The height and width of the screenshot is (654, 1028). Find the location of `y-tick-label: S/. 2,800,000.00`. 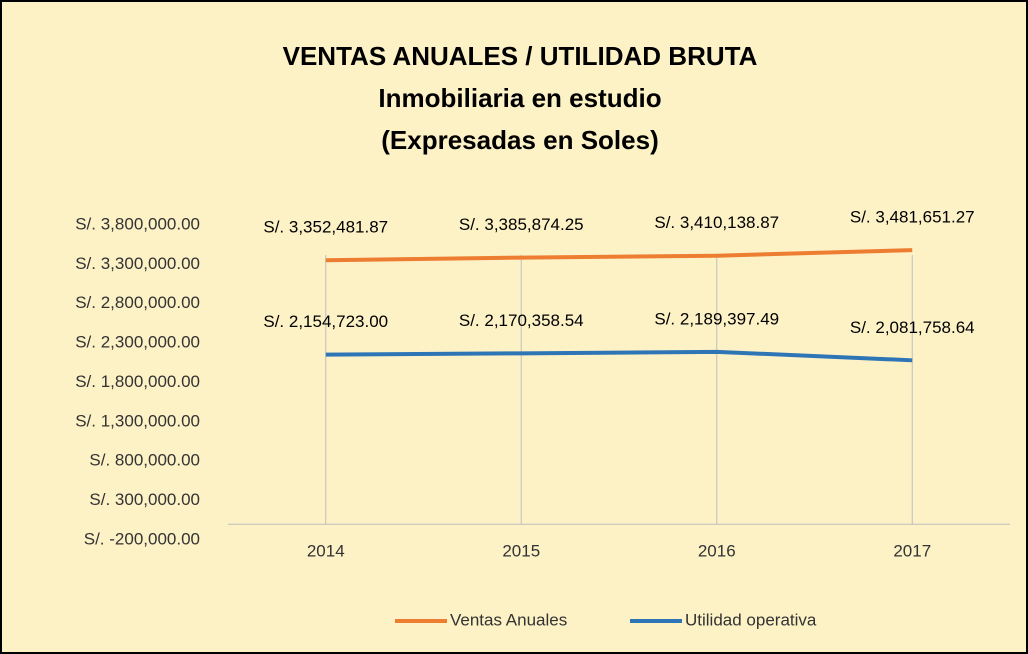

y-tick-label: S/. 2,800,000.00 is located at coordinates (137, 302).